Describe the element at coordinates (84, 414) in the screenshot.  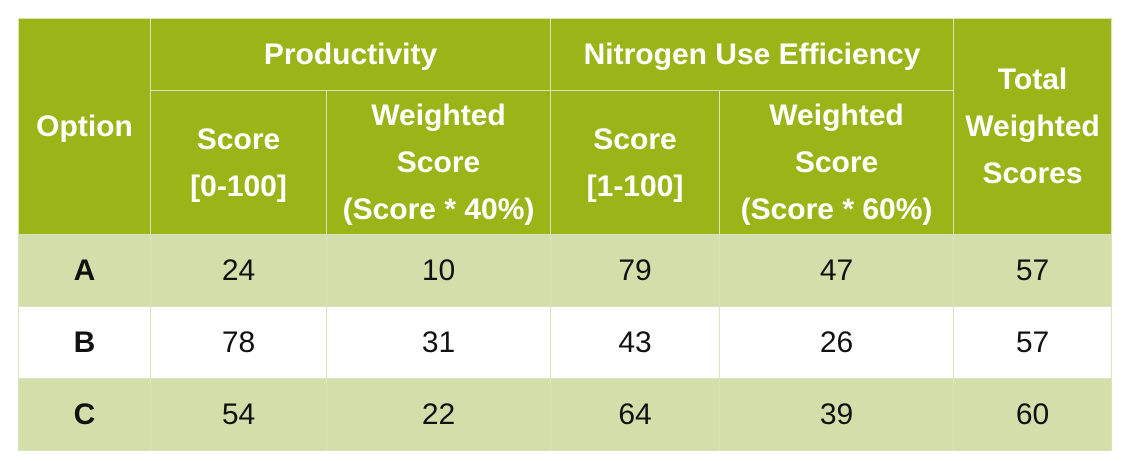
I see `option-cell: C` at that location.